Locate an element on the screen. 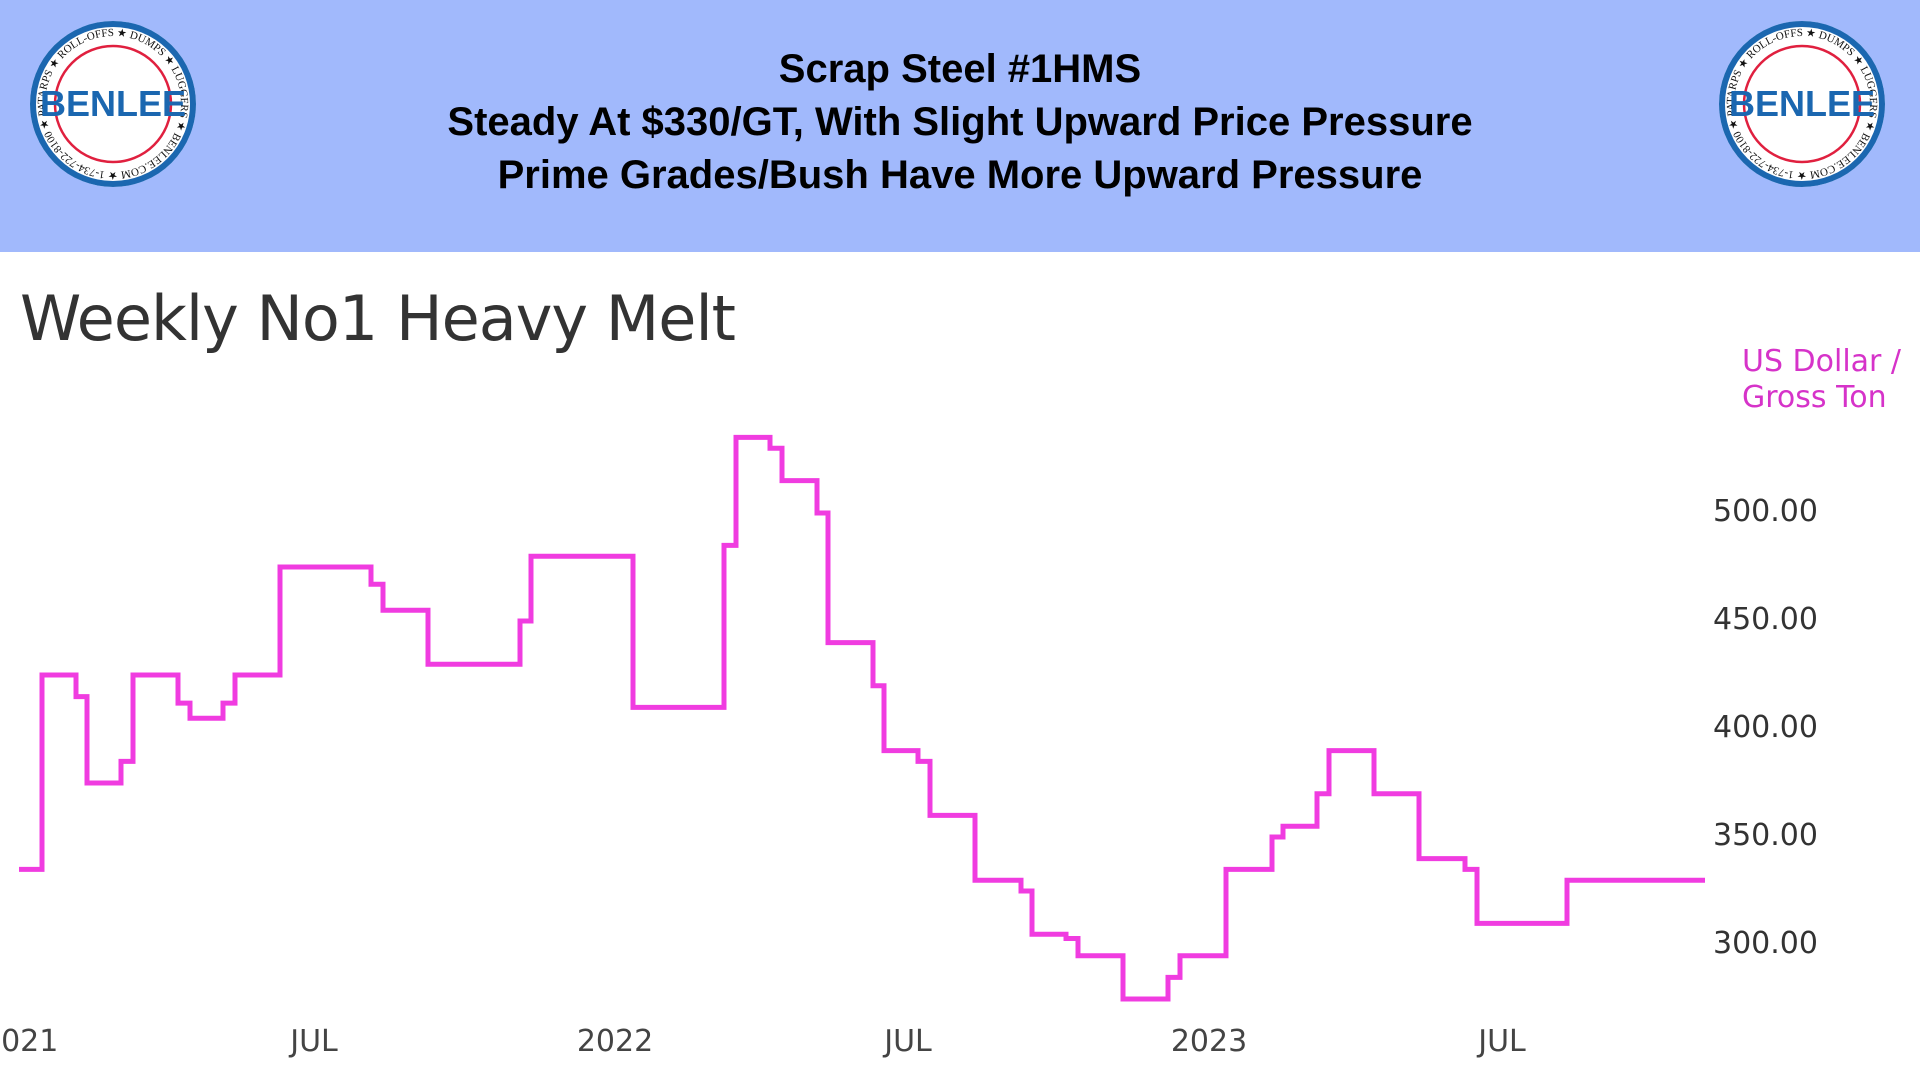 The image size is (1920, 1081). headline-line-1: Scrap Steel #1HMS is located at coordinates (960, 69).